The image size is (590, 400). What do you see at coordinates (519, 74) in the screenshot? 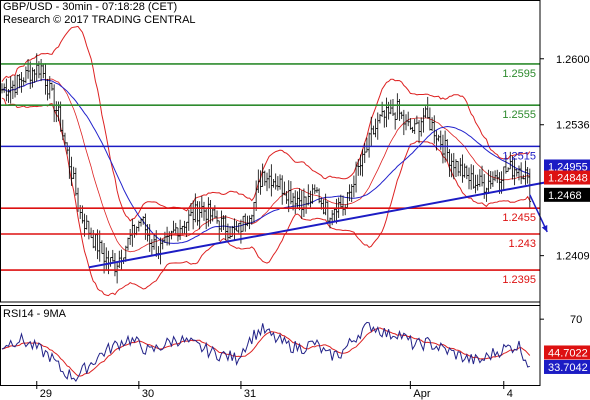
I see `level-label: 1.2595` at bounding box center [519, 74].